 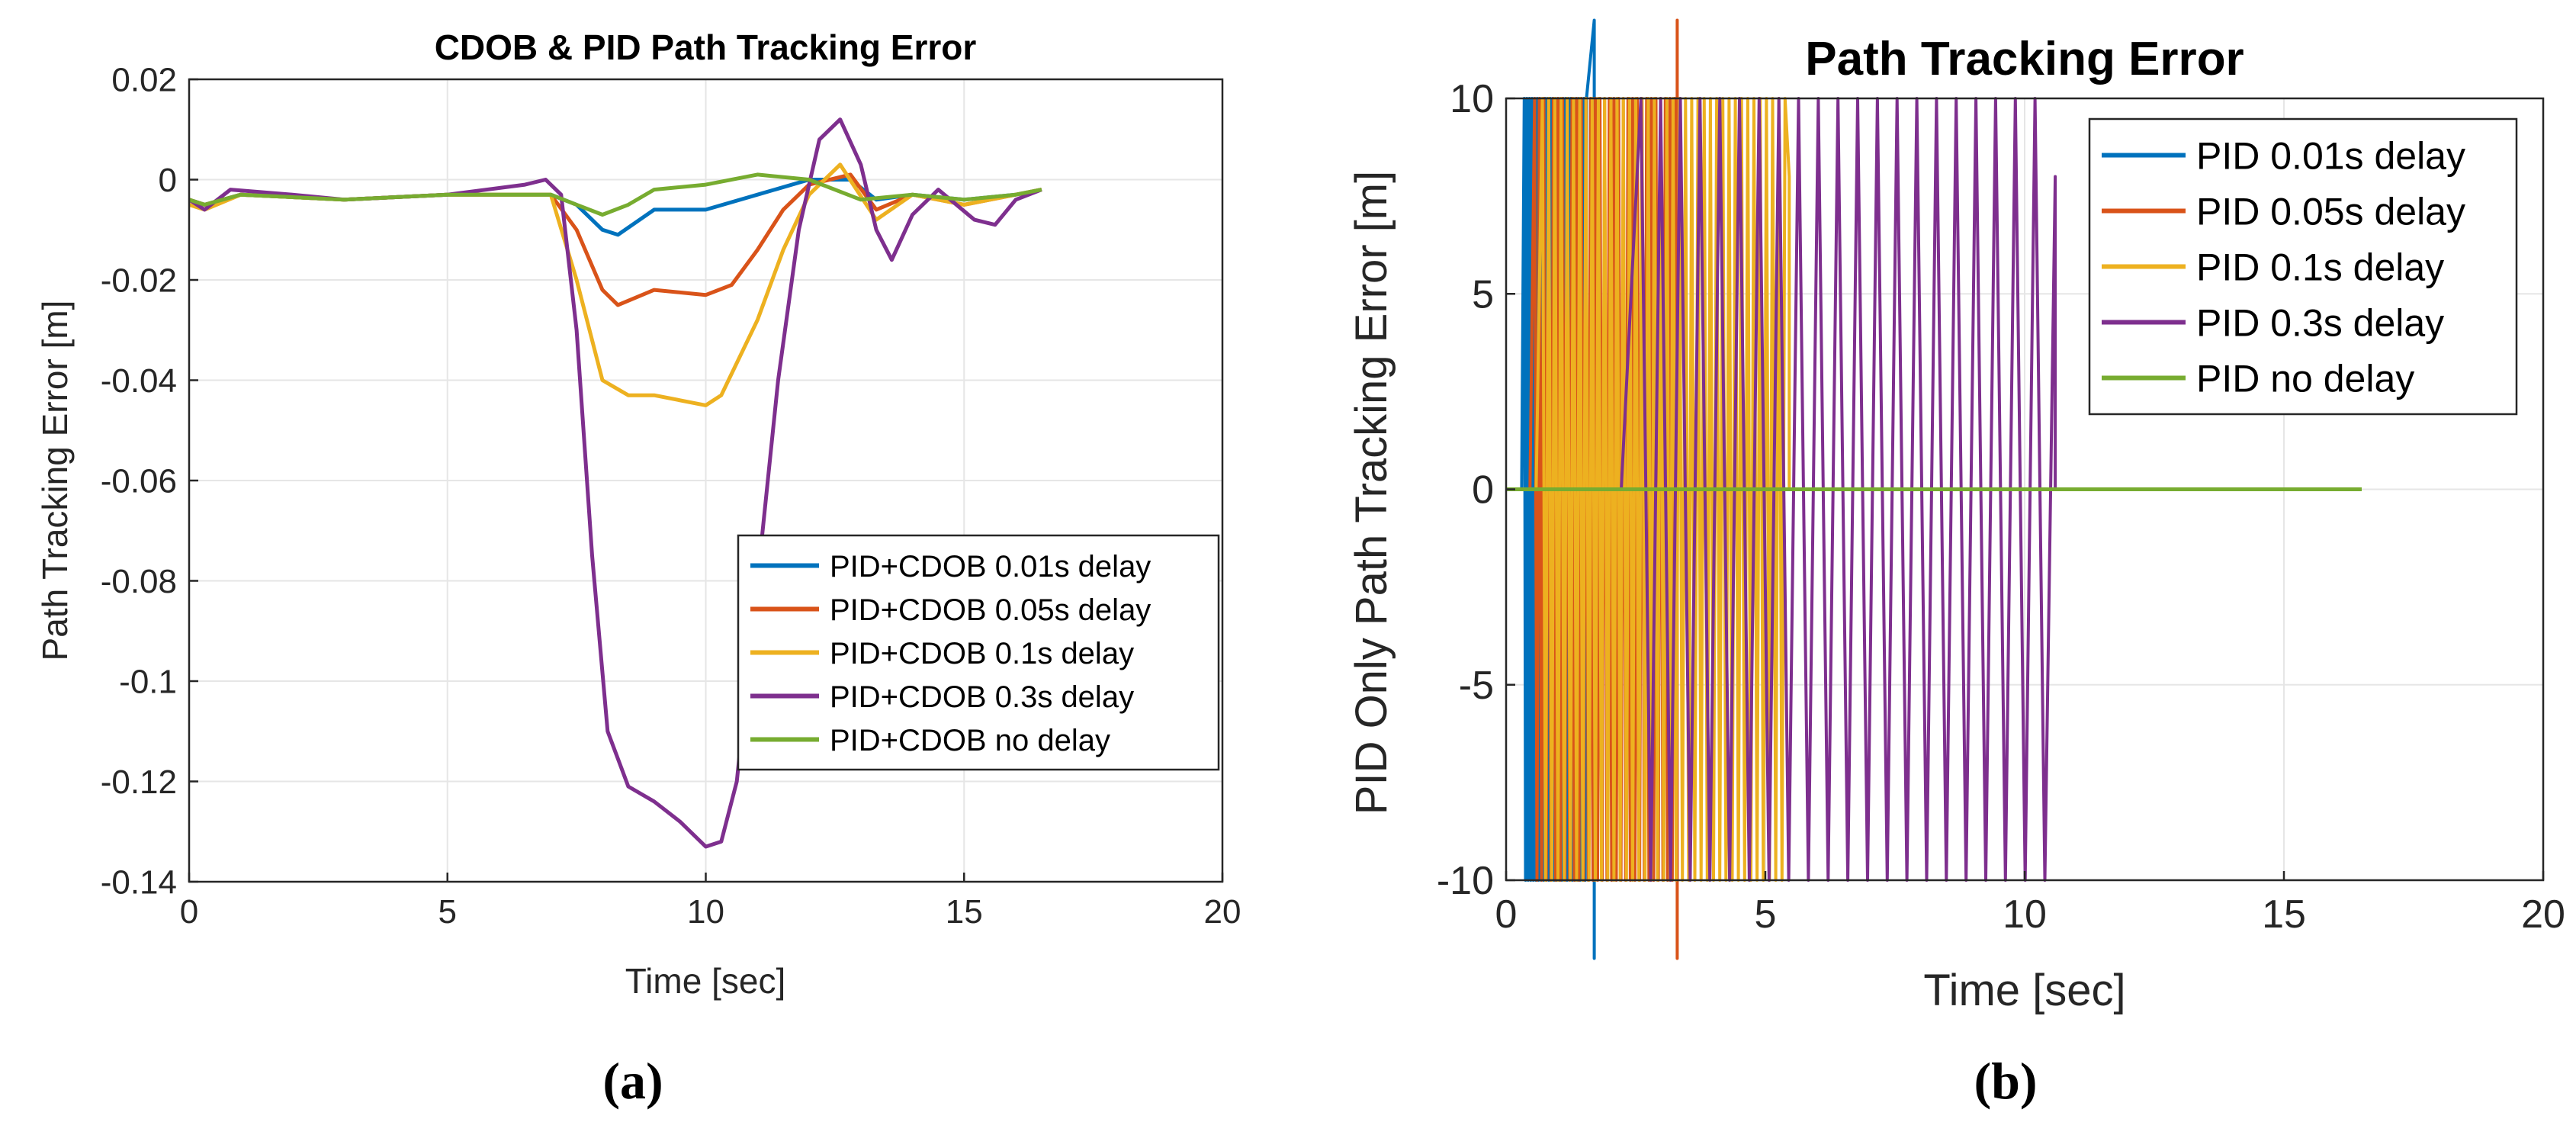 What do you see at coordinates (705, 981) in the screenshot?
I see `chart-a-xlabel: Time [sec]` at bounding box center [705, 981].